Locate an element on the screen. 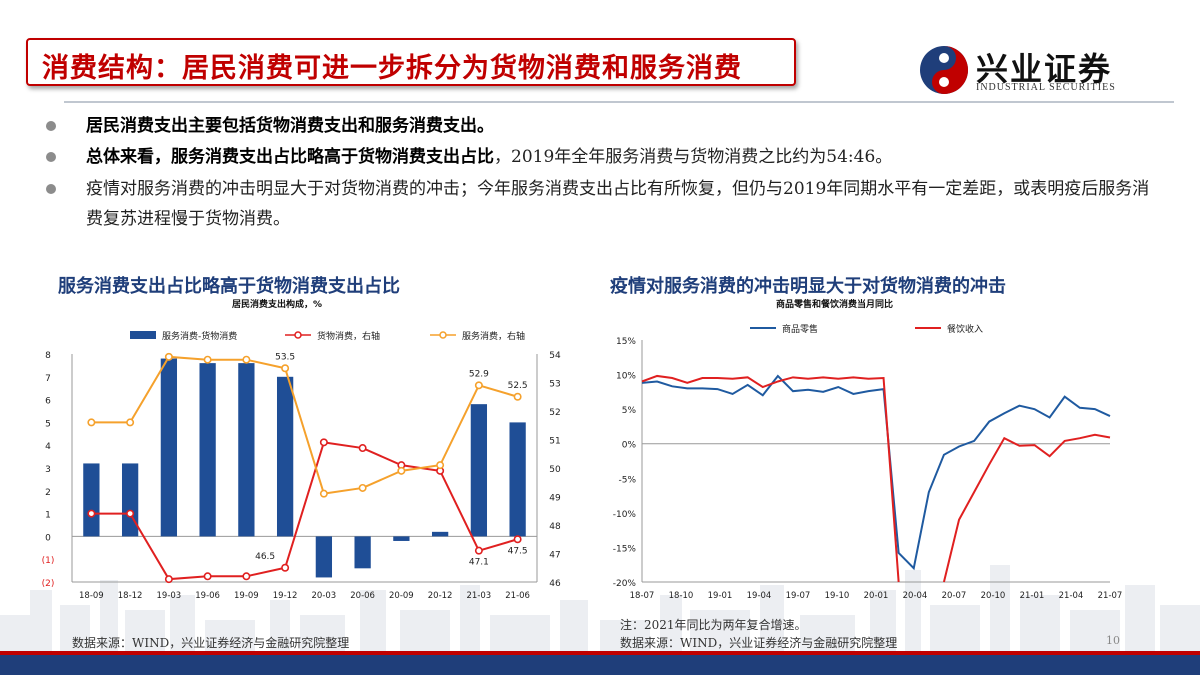  data-label: 53.5 is located at coordinates (285, 357).